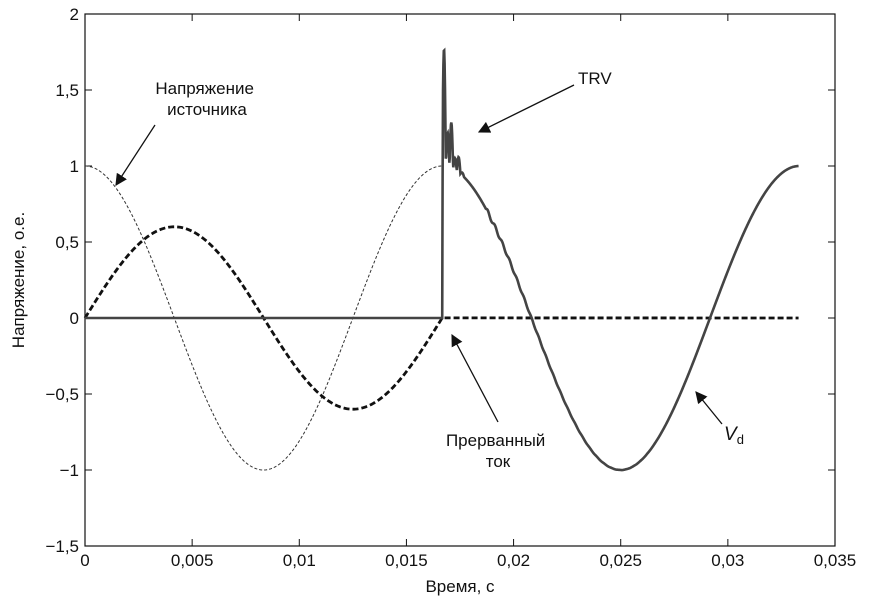 The image size is (872, 597). Describe the element at coordinates (69, 470) in the screenshot. I see `y-tick-label: −1` at that location.